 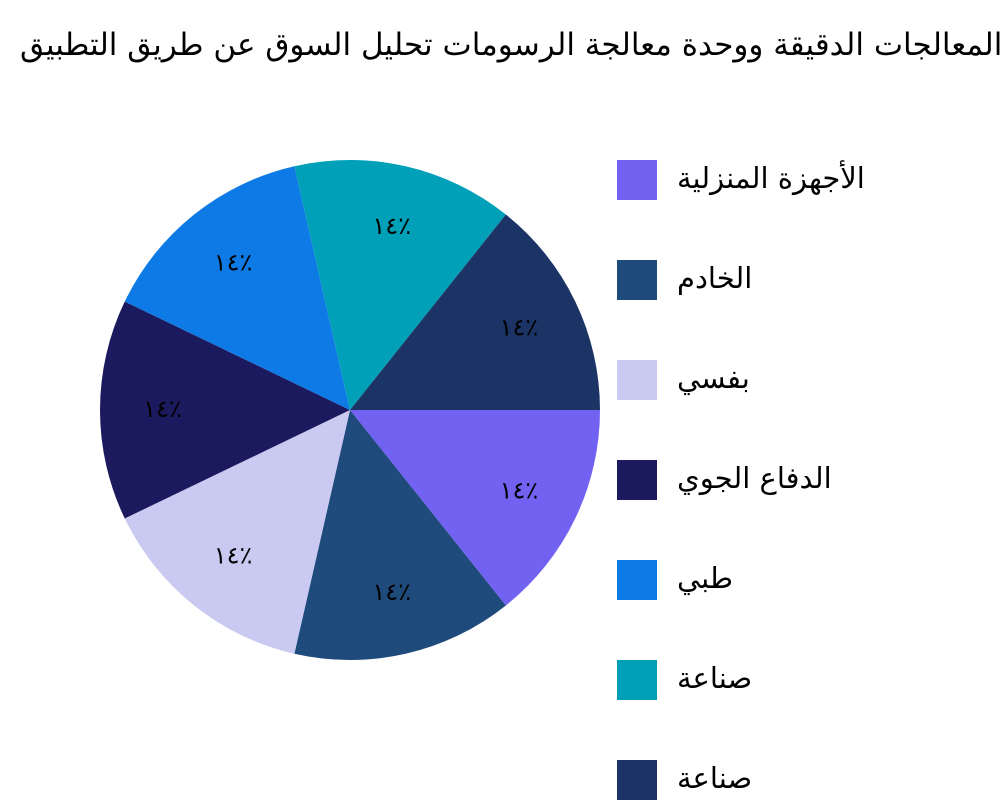 I want to click on legend-label: الخادم, so click(x=714, y=278).